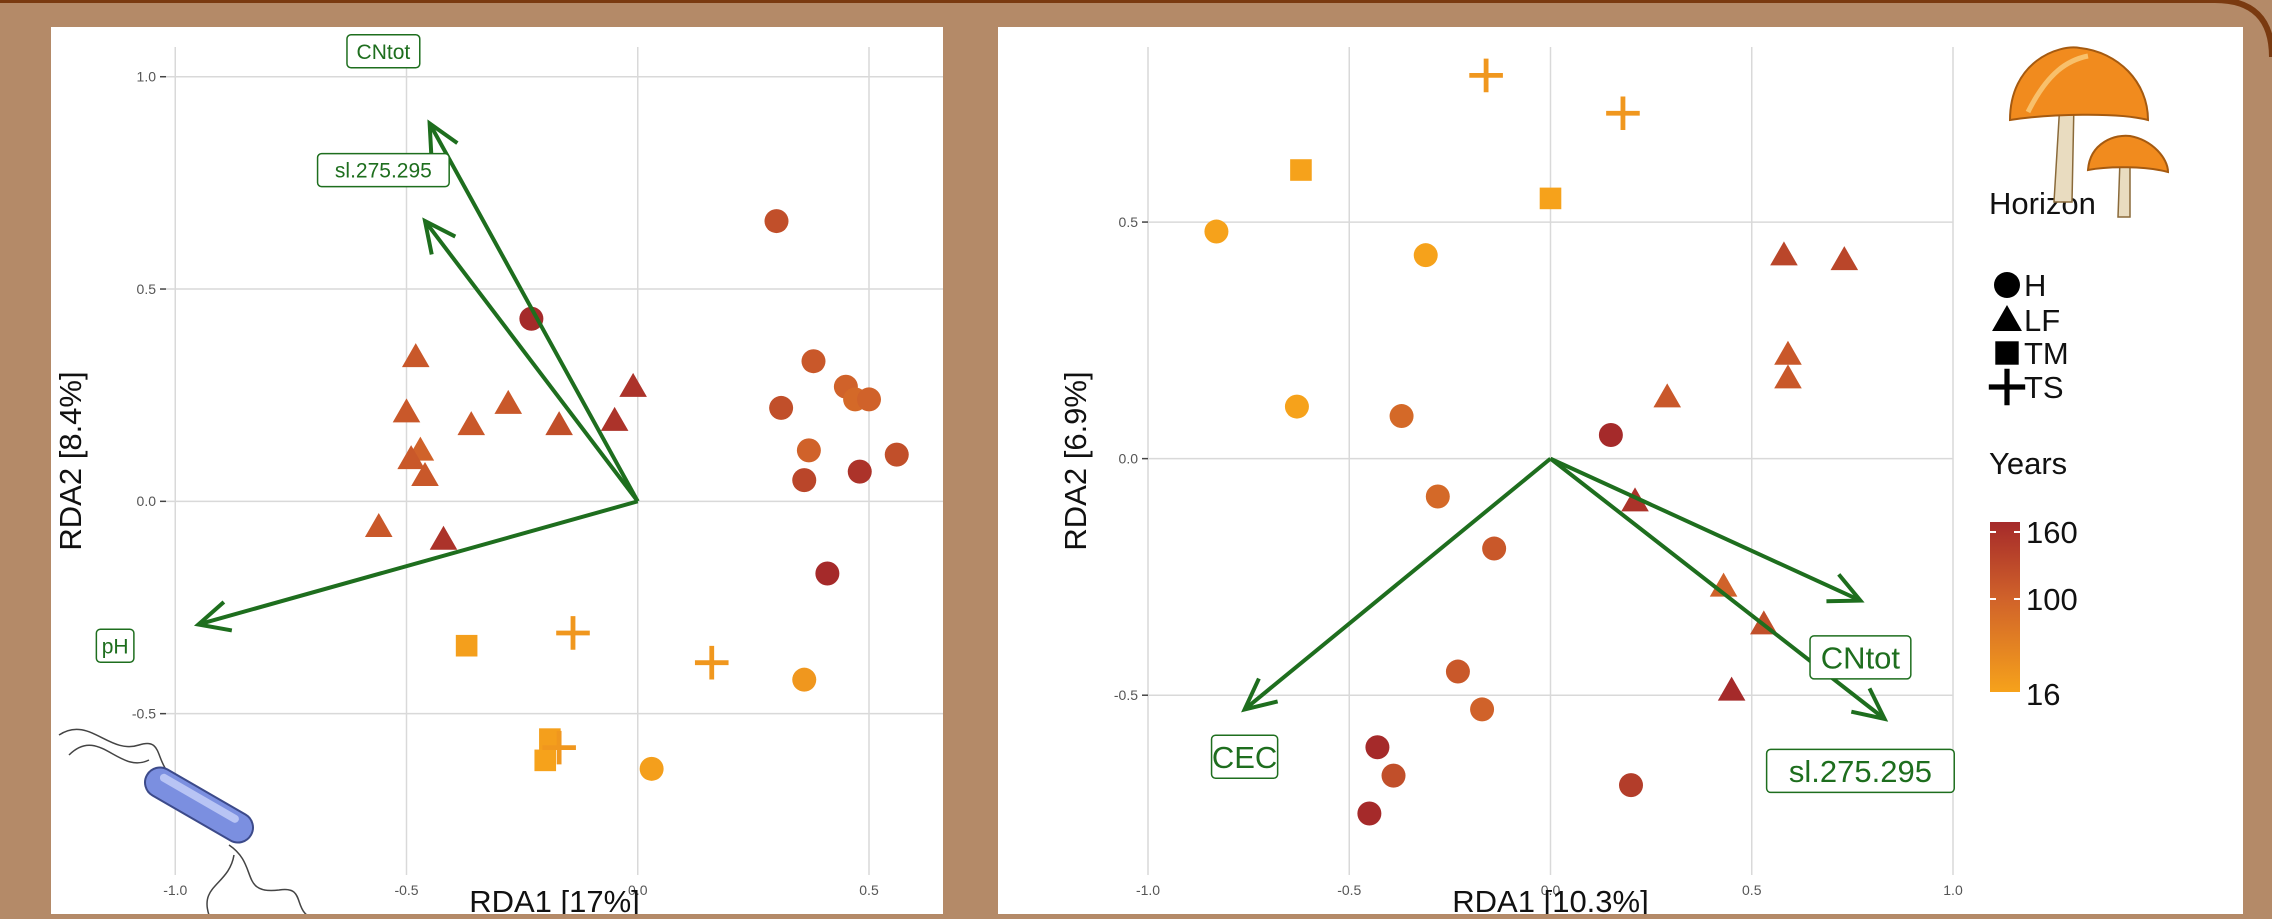  I want to click on arrow-cntot, so click(533, 312).